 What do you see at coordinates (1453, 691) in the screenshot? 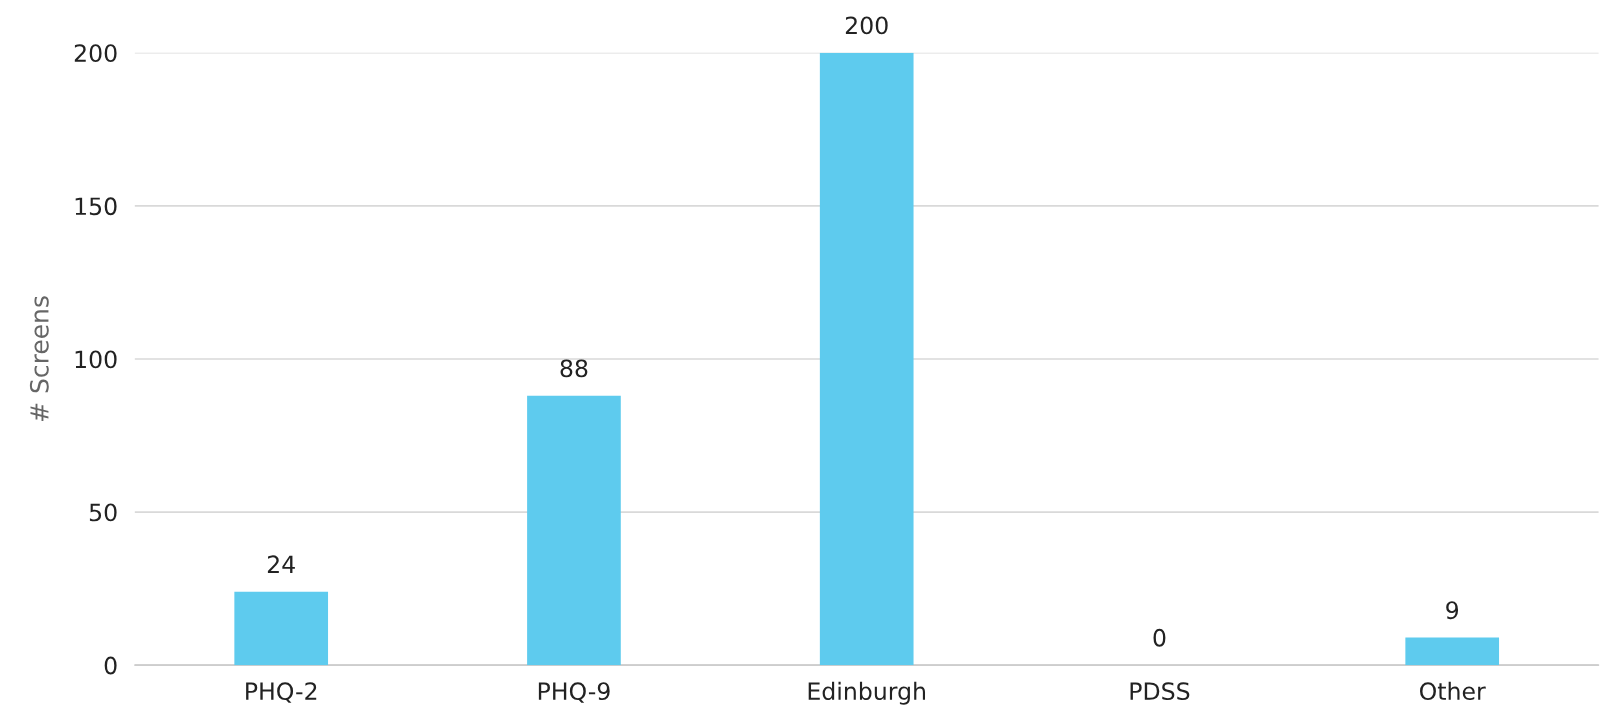
I see `x-tick-label: Other` at bounding box center [1453, 691].